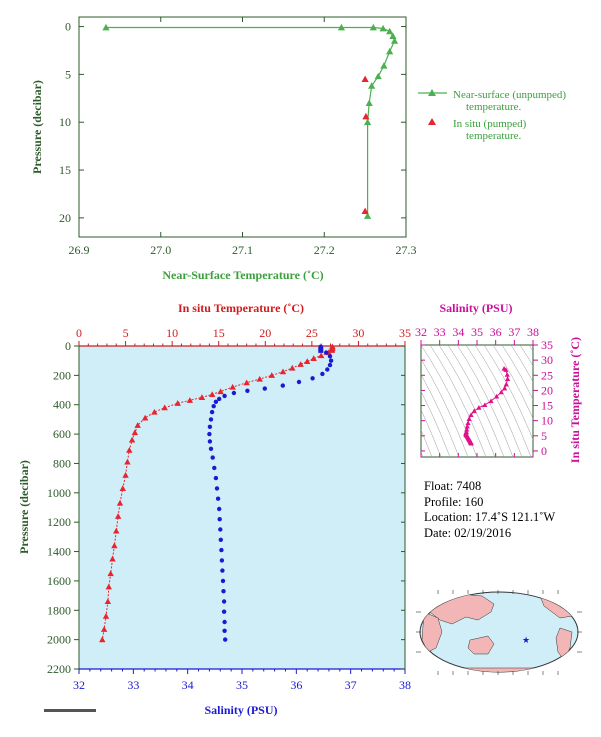 This screenshot has height=737, width=601. What do you see at coordinates (321, 350) in the screenshot?
I see `salinity-surface-marker` at bounding box center [321, 350].